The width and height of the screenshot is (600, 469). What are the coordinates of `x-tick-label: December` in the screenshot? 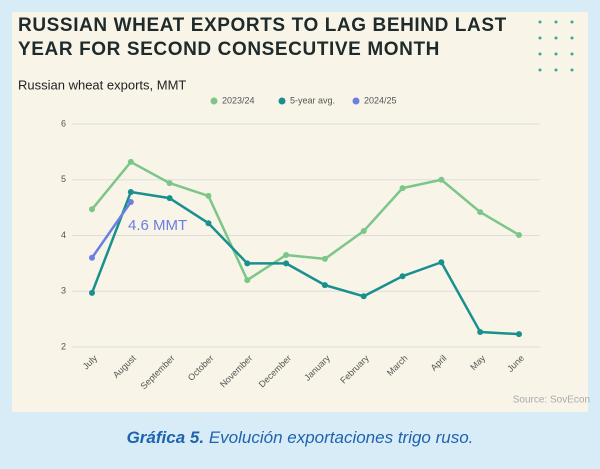 It's located at (275, 371).